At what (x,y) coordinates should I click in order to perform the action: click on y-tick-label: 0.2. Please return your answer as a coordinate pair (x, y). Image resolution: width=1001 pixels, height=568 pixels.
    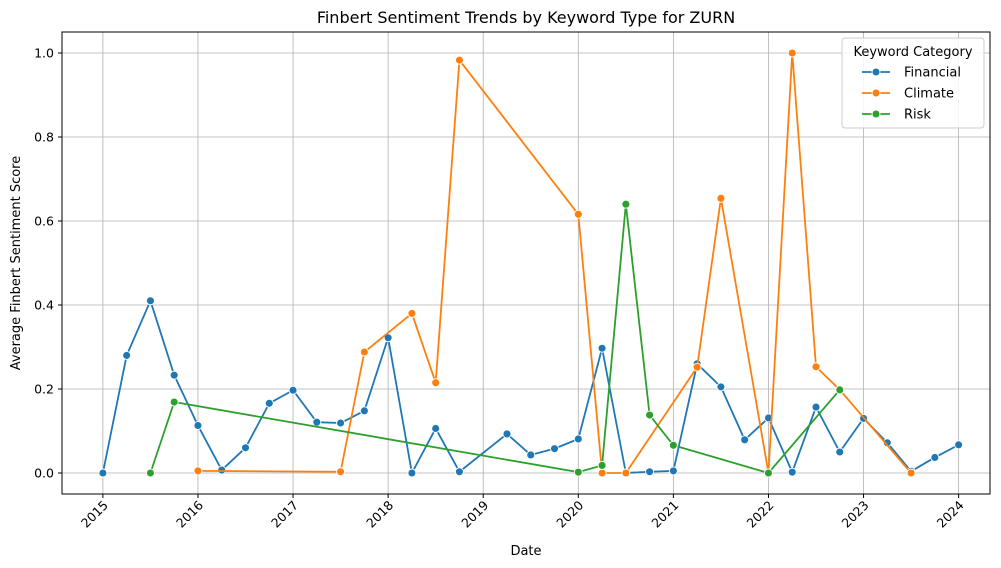
    Looking at the image, I should click on (44, 389).